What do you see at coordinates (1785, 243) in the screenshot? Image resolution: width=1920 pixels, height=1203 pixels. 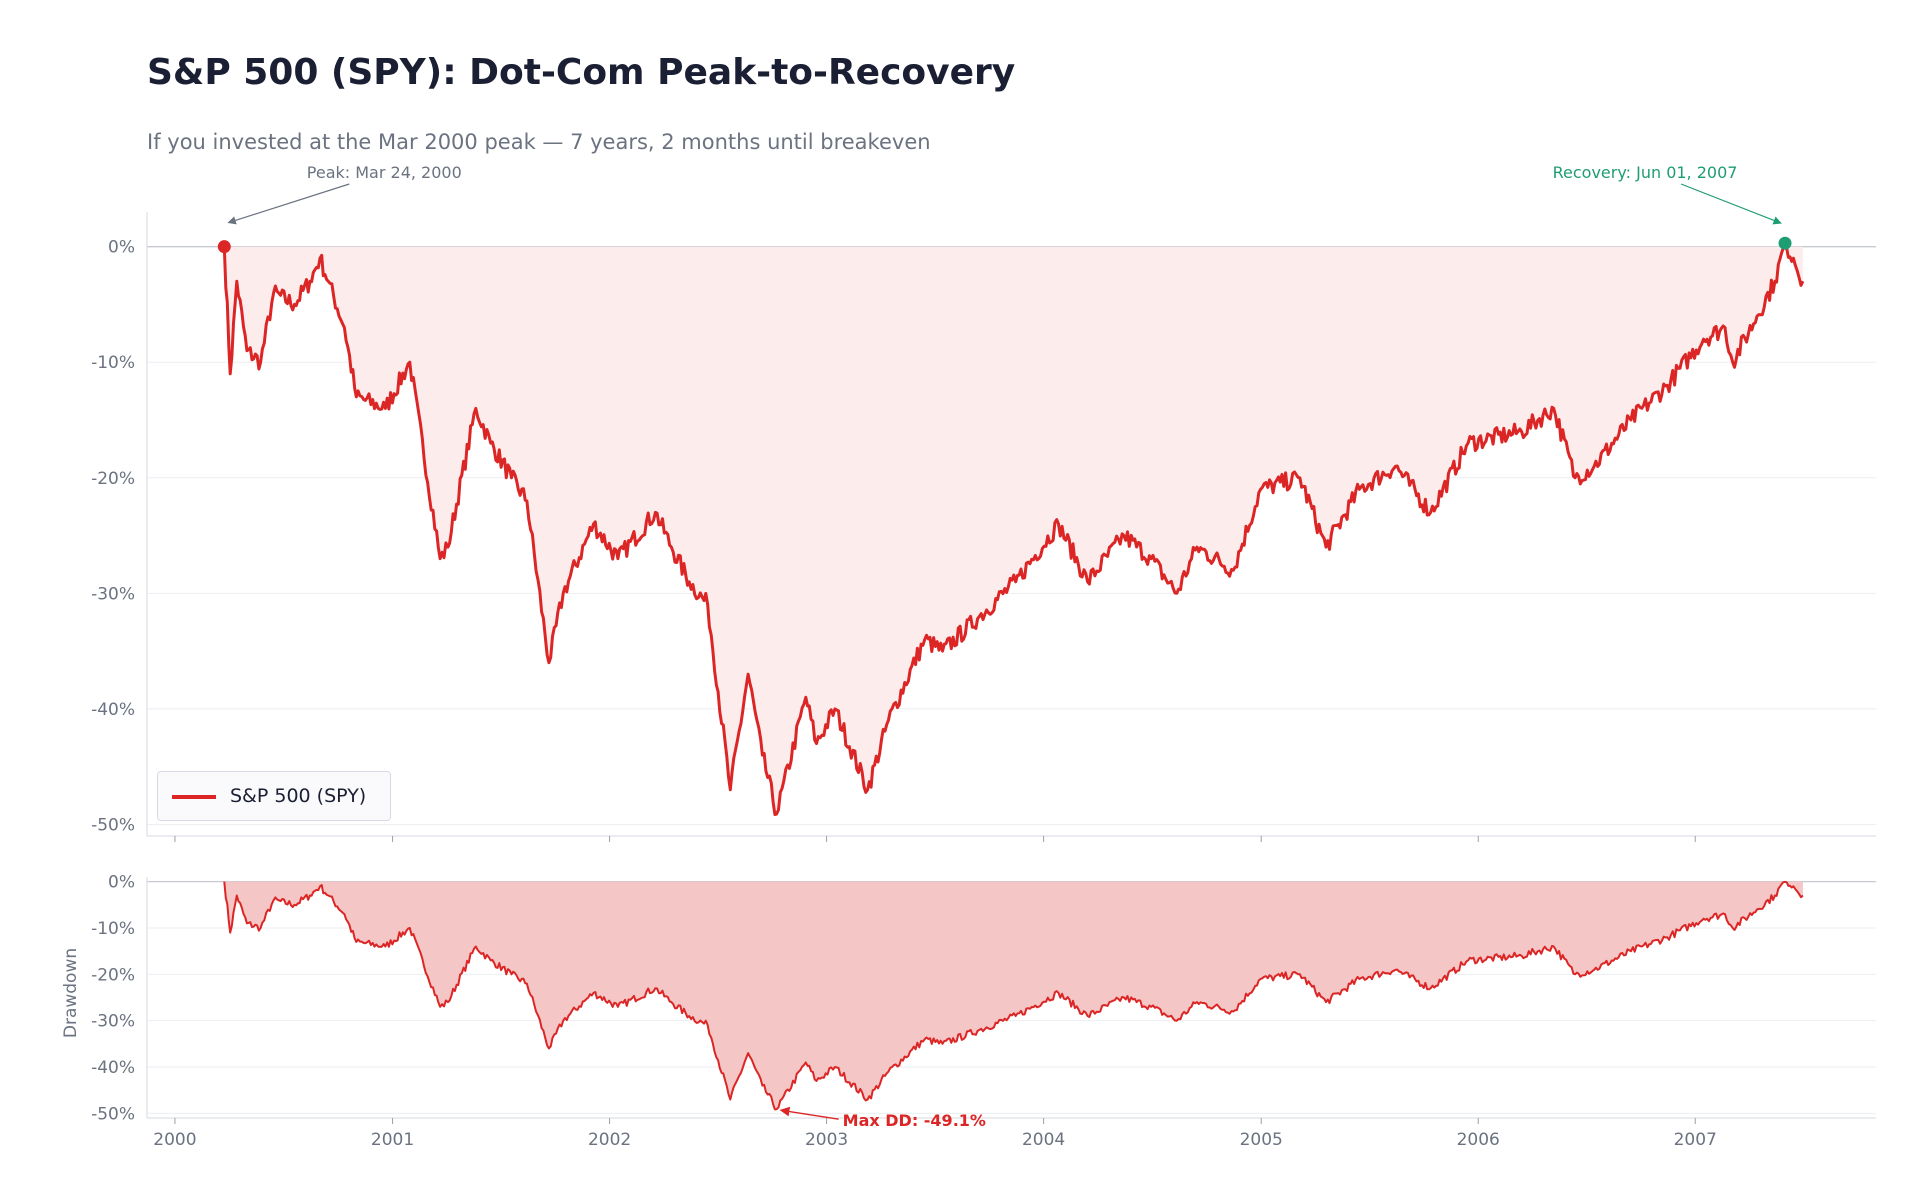 I see `recovery-marker` at bounding box center [1785, 243].